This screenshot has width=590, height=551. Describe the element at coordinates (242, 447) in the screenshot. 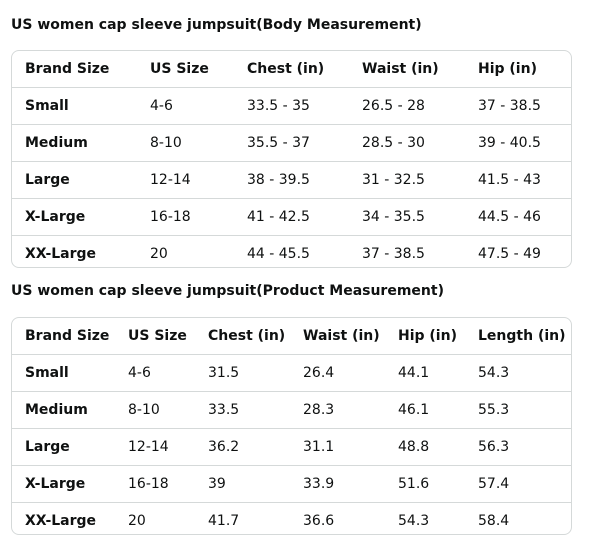

I see `chest-cell: 36.2` at that location.